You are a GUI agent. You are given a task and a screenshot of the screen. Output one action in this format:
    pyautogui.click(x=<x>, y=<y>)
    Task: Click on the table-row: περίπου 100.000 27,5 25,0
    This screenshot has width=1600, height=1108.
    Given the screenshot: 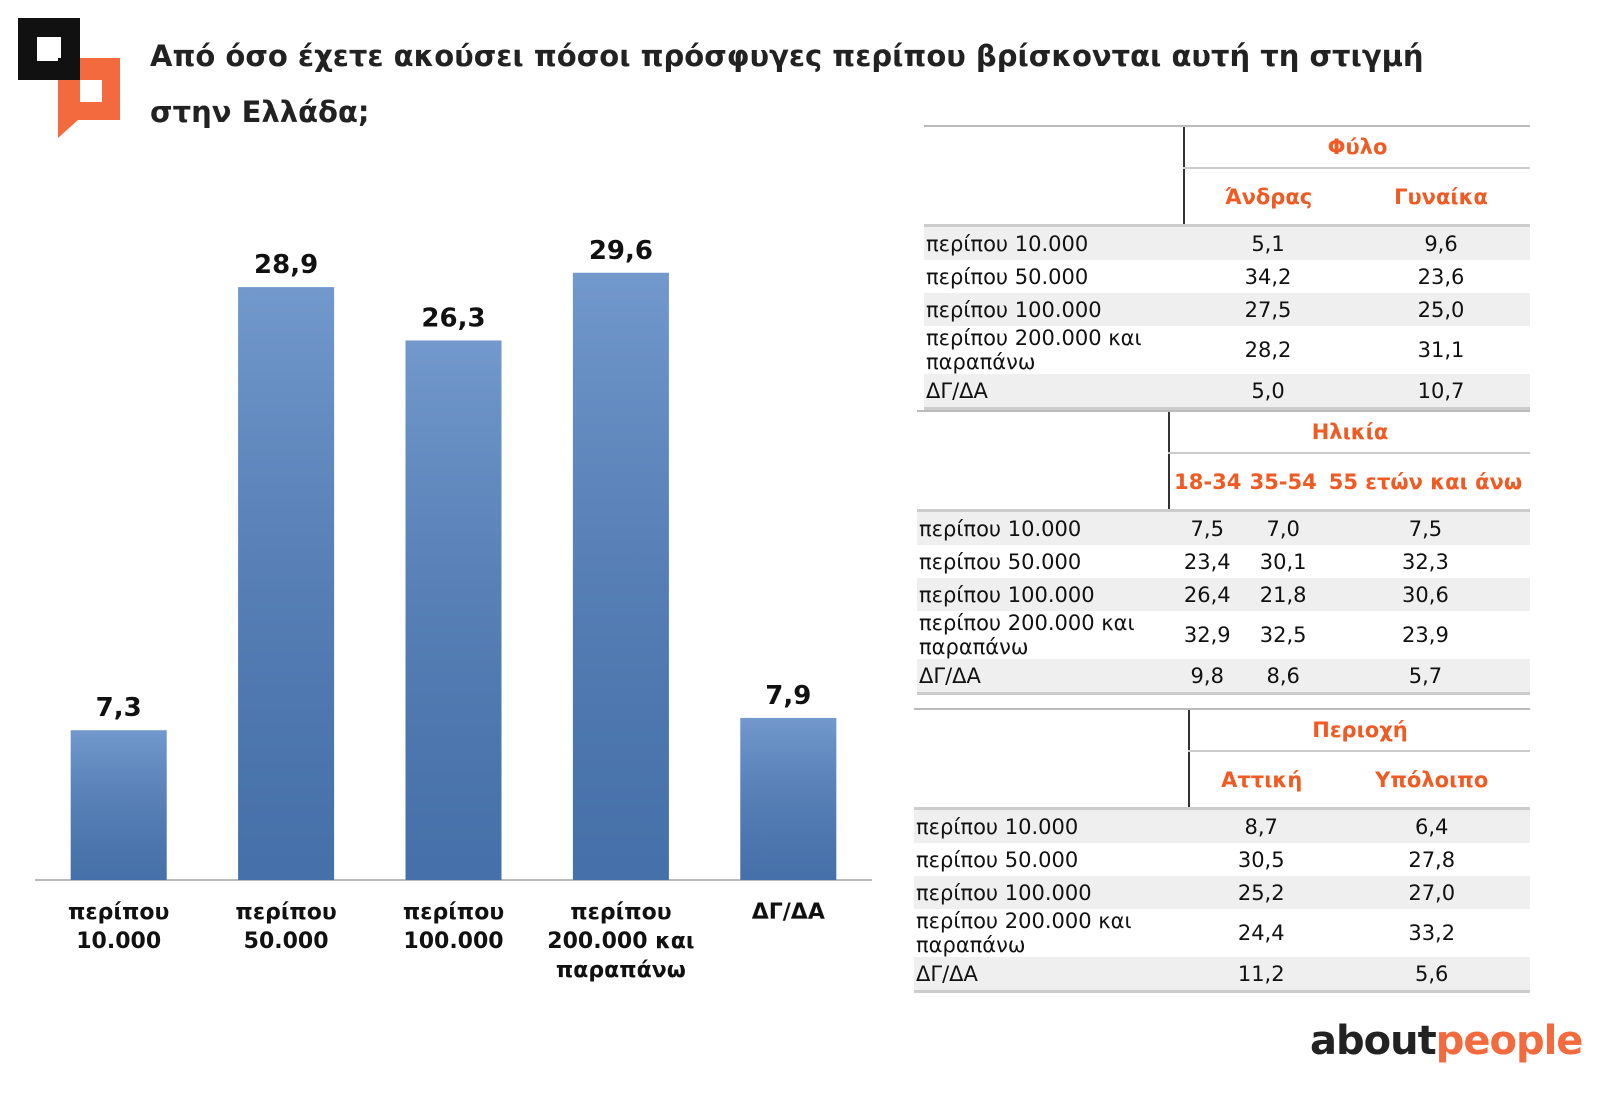 What is the action you would take?
    pyautogui.click(x=1227, y=309)
    